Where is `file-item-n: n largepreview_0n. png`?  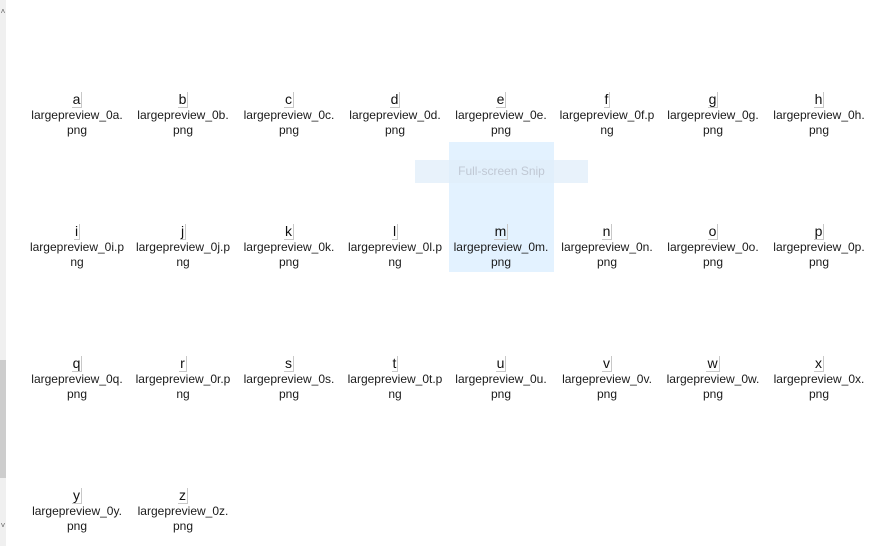 file-item-n: n largepreview_0n. png is located at coordinates (607, 246).